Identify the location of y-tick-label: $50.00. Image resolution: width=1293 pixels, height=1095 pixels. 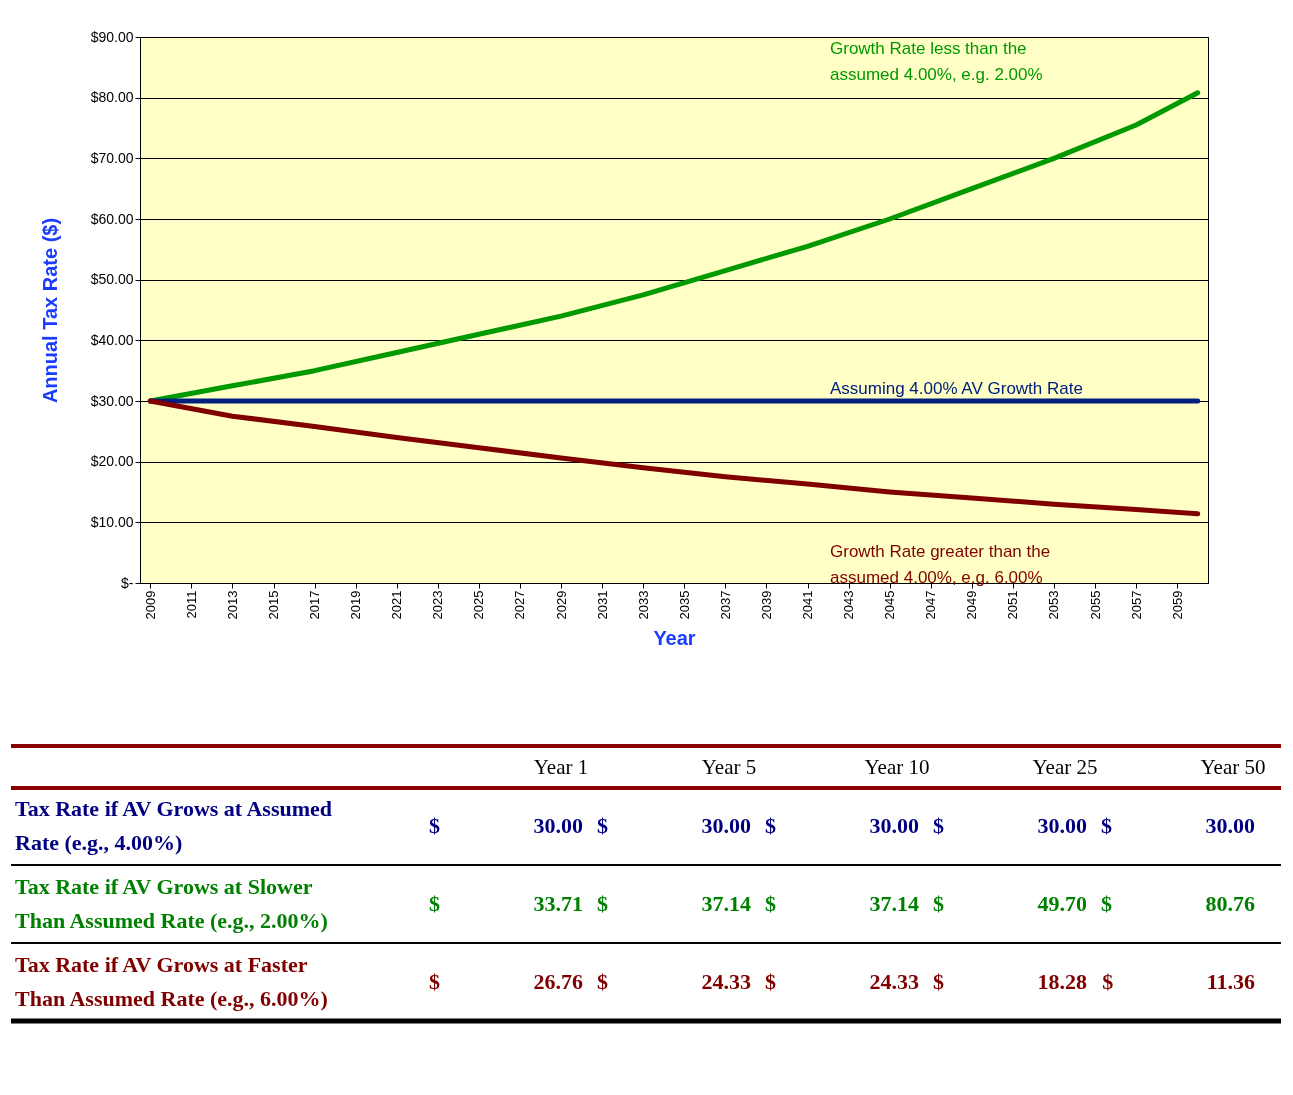
(112, 279).